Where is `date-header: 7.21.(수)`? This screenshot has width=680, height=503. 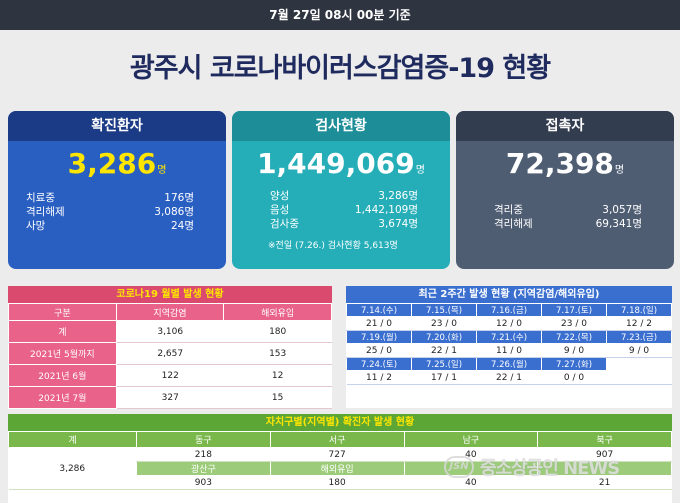 date-header: 7.21.(수) is located at coordinates (509, 337).